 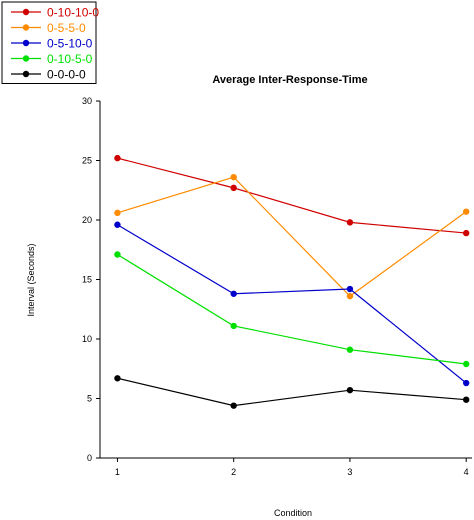 What do you see at coordinates (31, 279) in the screenshot?
I see `y-axis-title: Interval (Seconds)` at bounding box center [31, 279].